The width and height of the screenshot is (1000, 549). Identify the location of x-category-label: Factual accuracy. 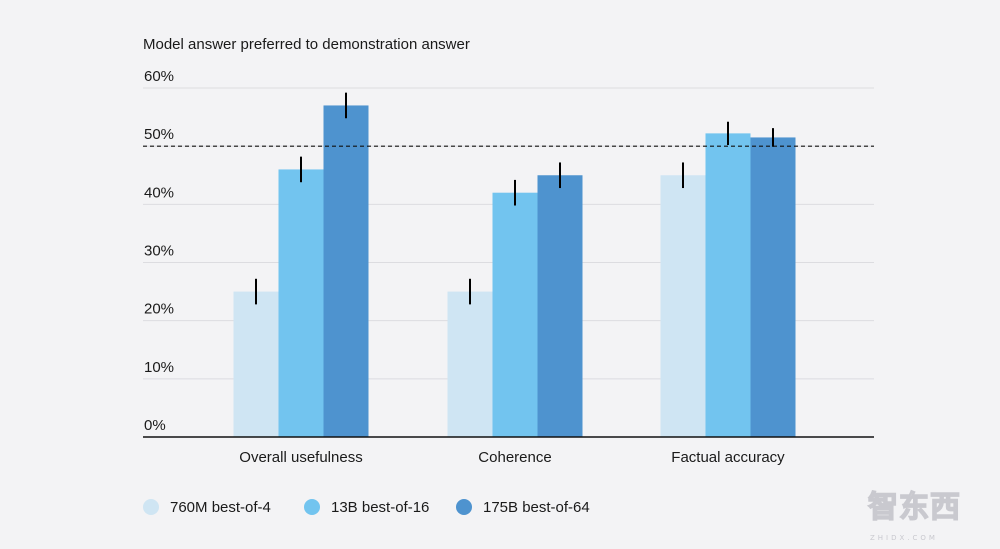
(728, 457).